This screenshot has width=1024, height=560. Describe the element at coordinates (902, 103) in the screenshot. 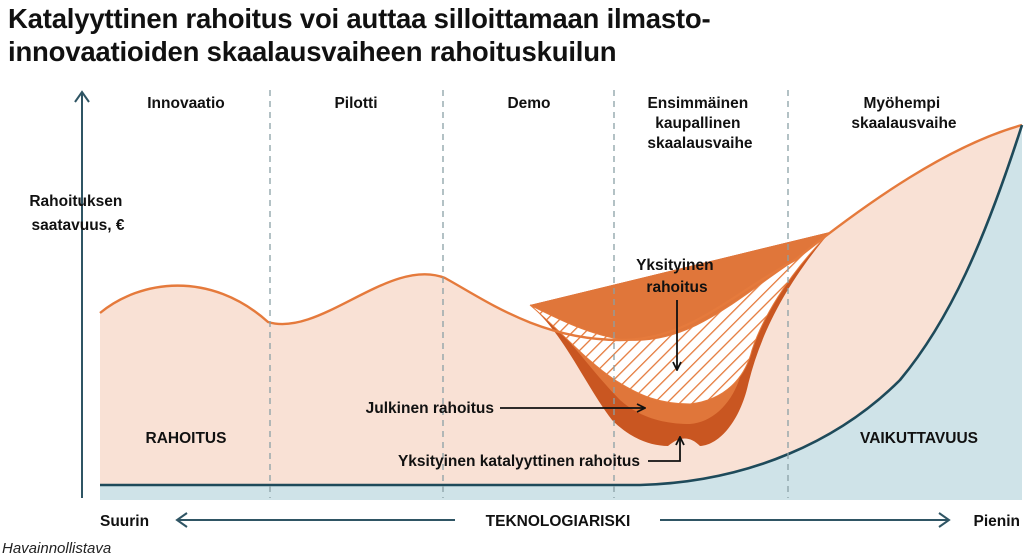

I see `phase-label-line: Myöhempi` at that location.